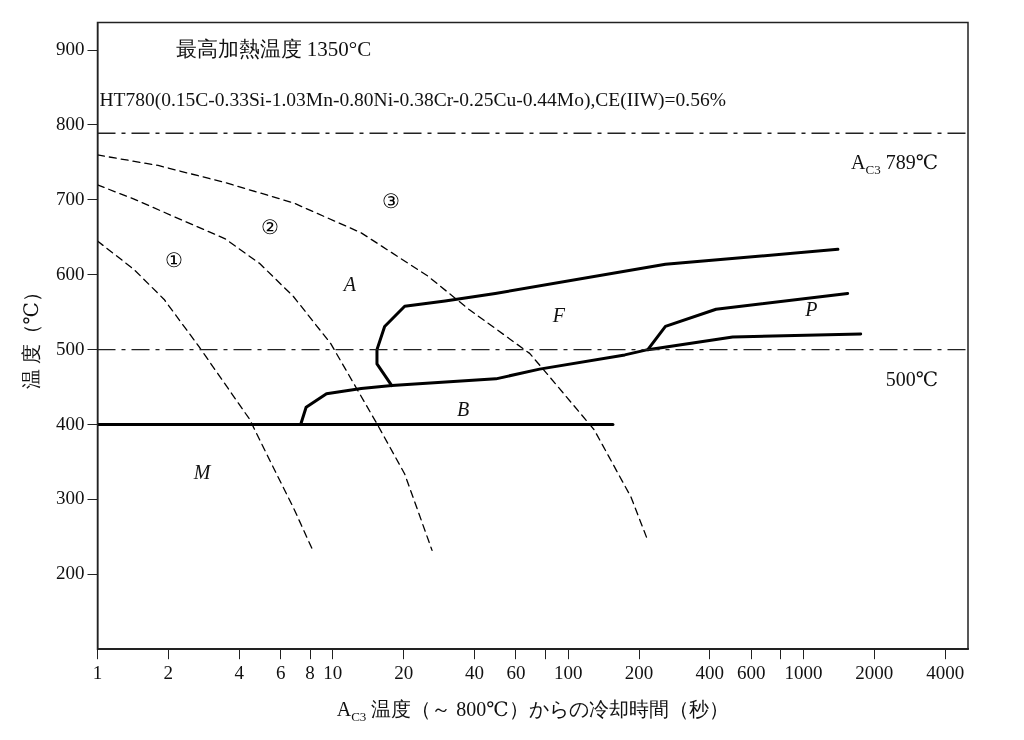 Image resolution: width=1024 pixels, height=740 pixels. Describe the element at coordinates (516, 672) in the screenshot. I see `x-tick-label: 60` at that location.